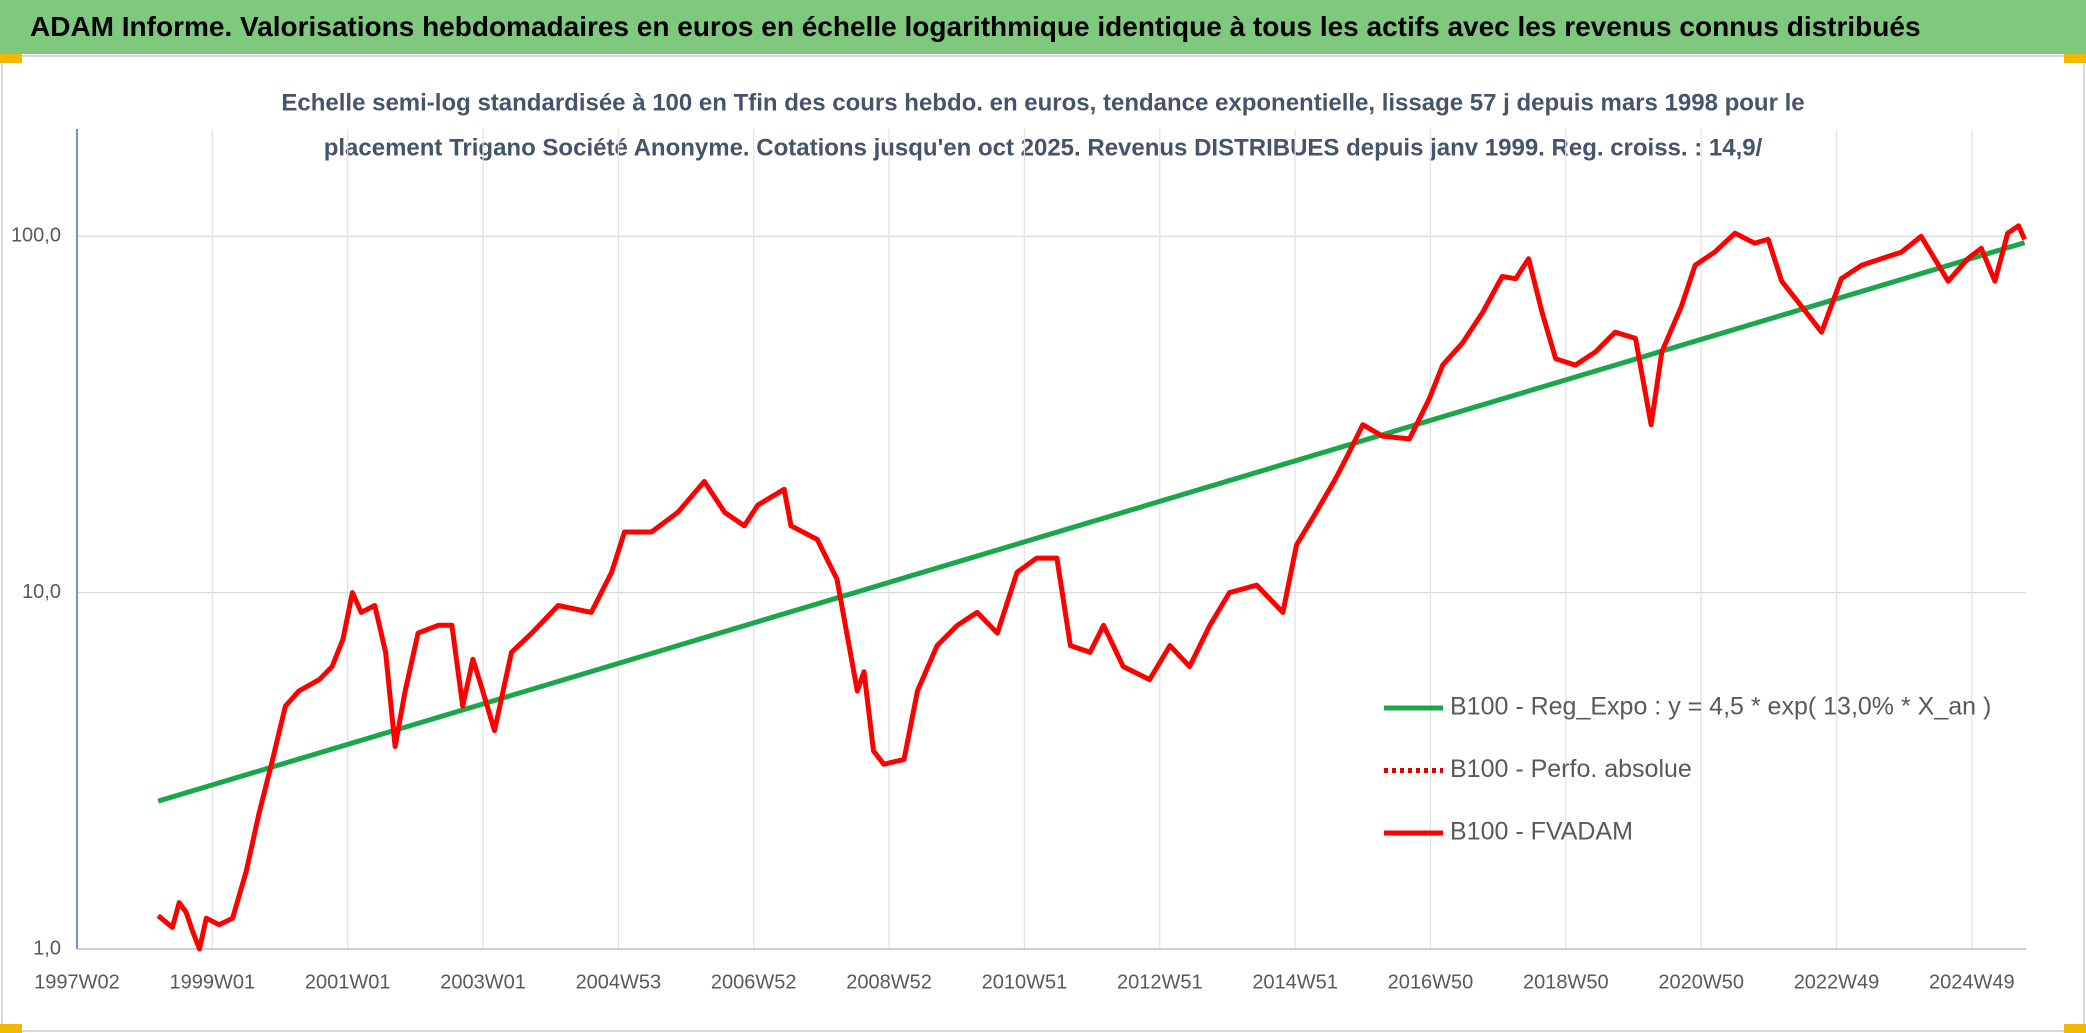 This screenshot has width=2086, height=1033. What do you see at coordinates (77, 982) in the screenshot?
I see `x-tick-label: 1997W02` at bounding box center [77, 982].